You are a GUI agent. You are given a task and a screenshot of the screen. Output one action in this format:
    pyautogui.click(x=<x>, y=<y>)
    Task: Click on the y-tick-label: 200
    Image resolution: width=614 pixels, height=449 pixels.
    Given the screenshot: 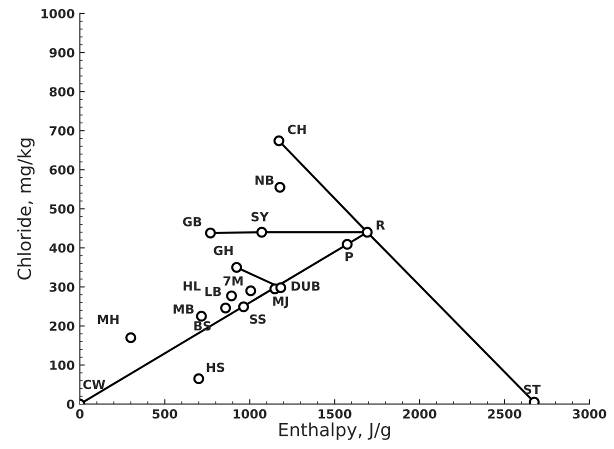 What is the action you would take?
    pyautogui.click(x=62, y=326)
    